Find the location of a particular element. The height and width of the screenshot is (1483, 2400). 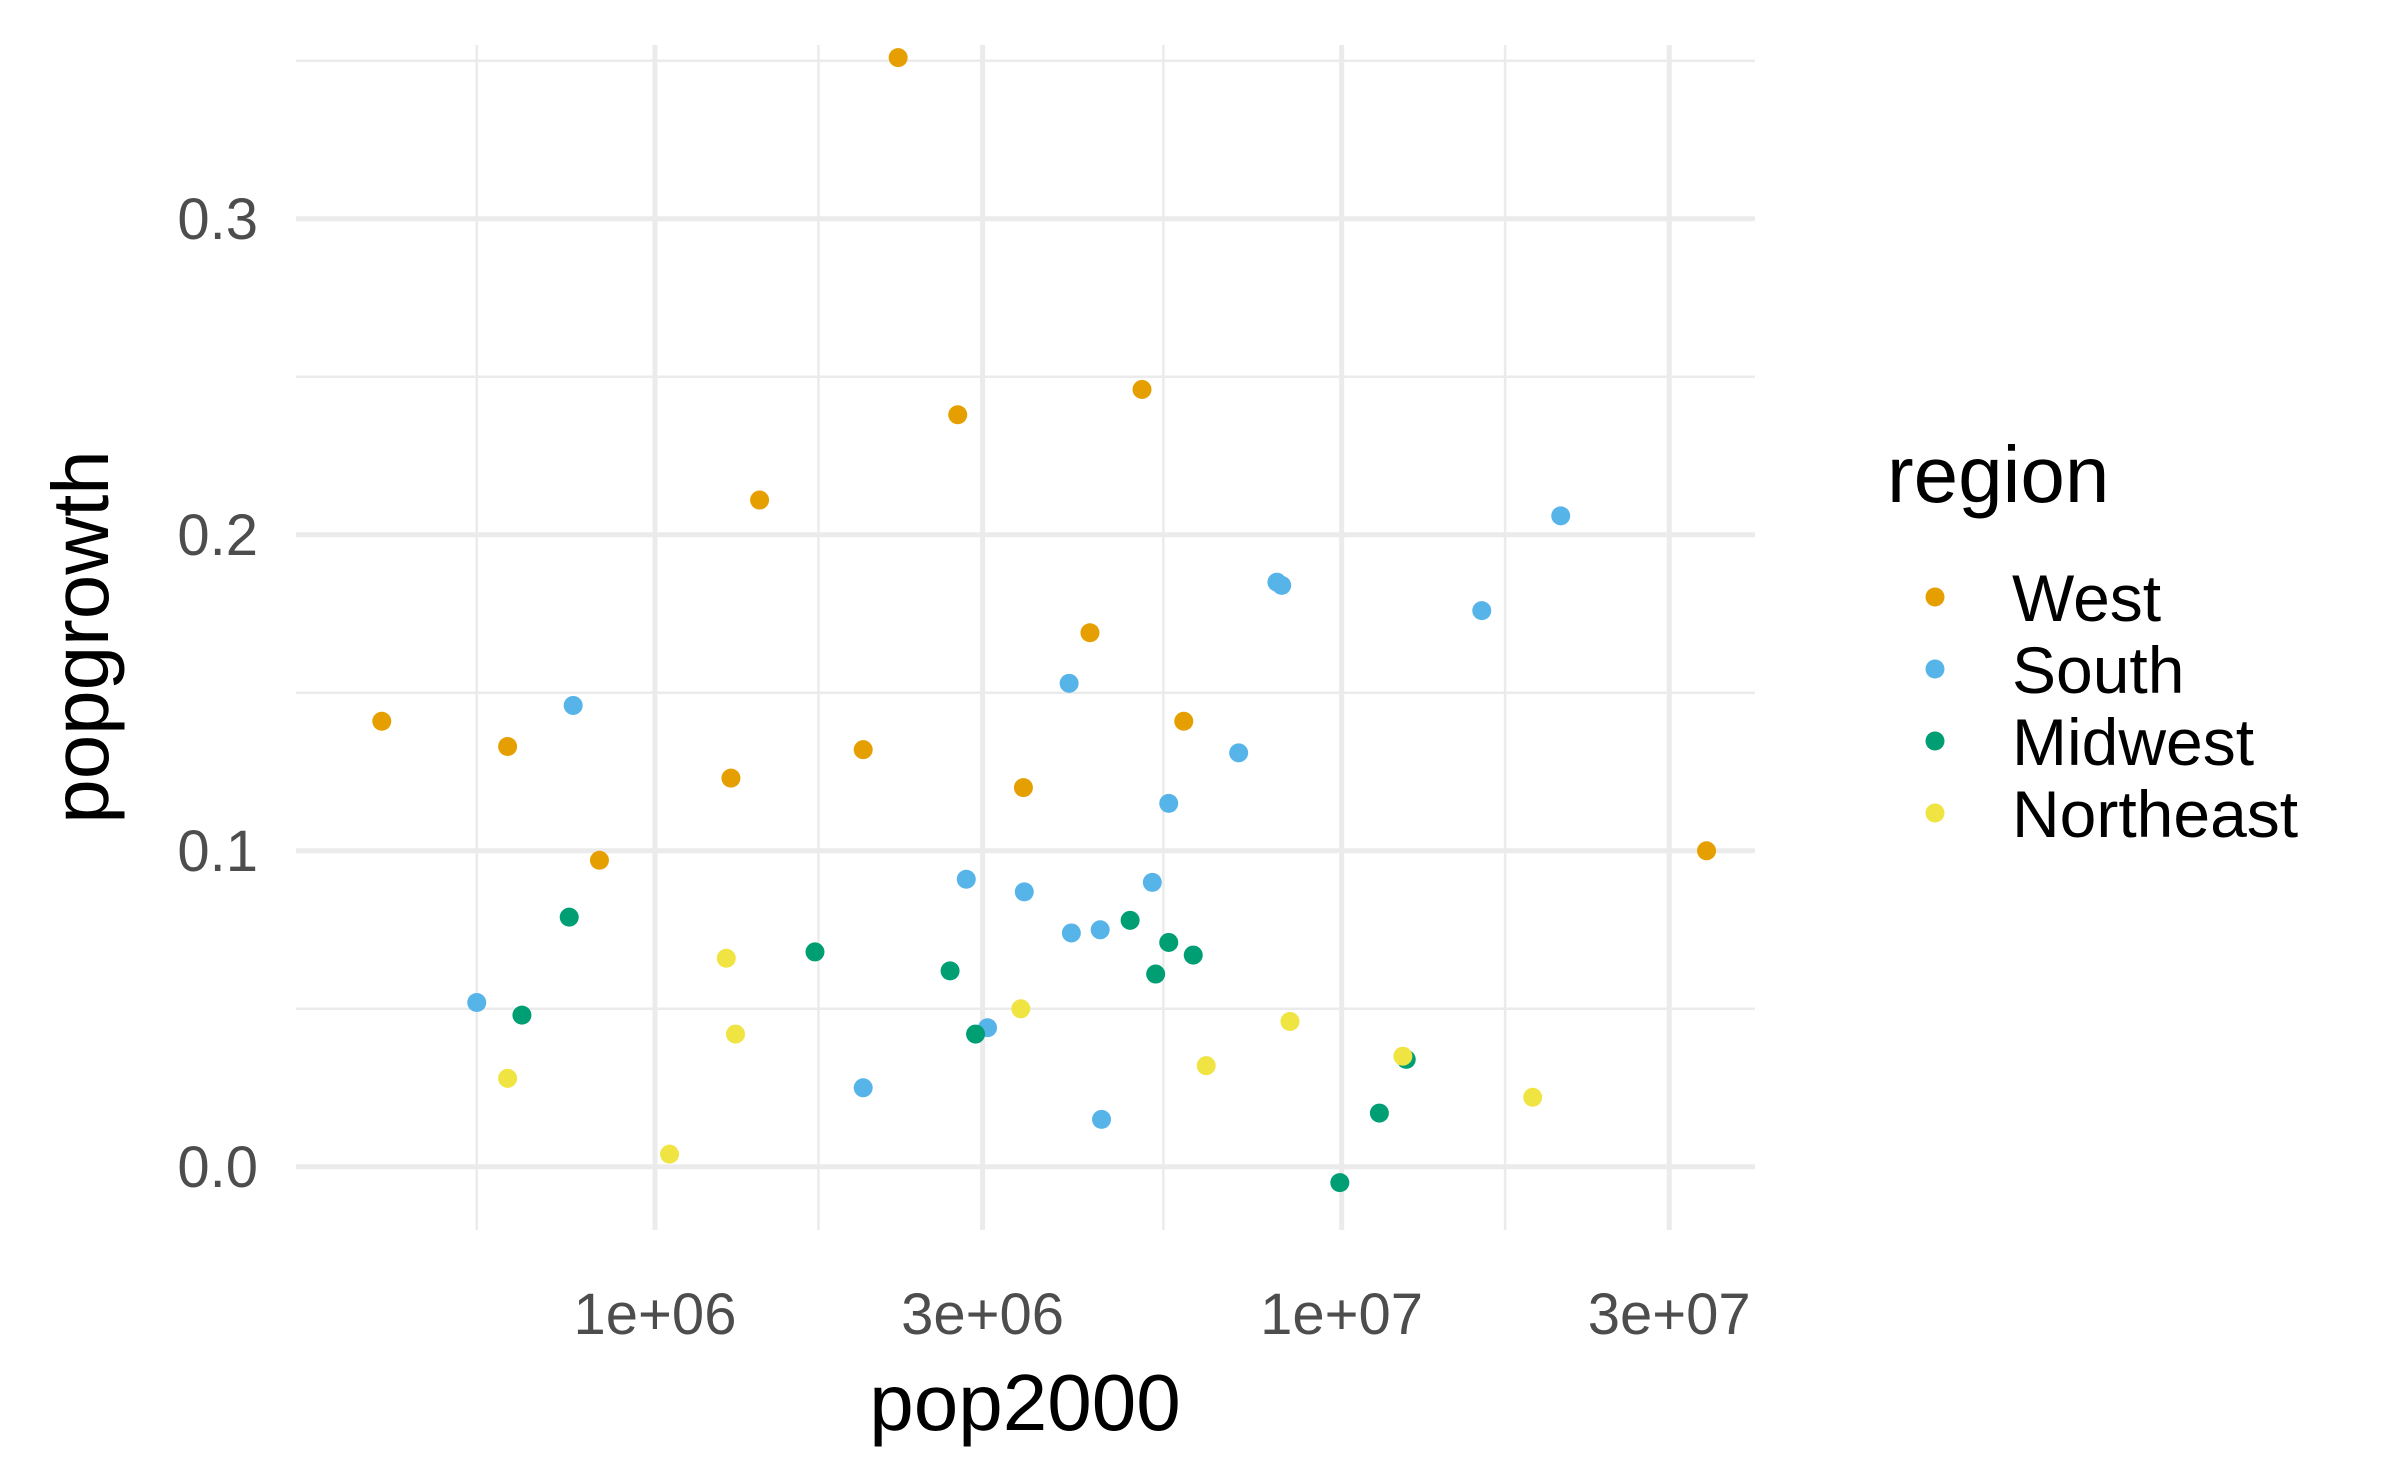

legend-item-south: South is located at coordinates (2054, 670).